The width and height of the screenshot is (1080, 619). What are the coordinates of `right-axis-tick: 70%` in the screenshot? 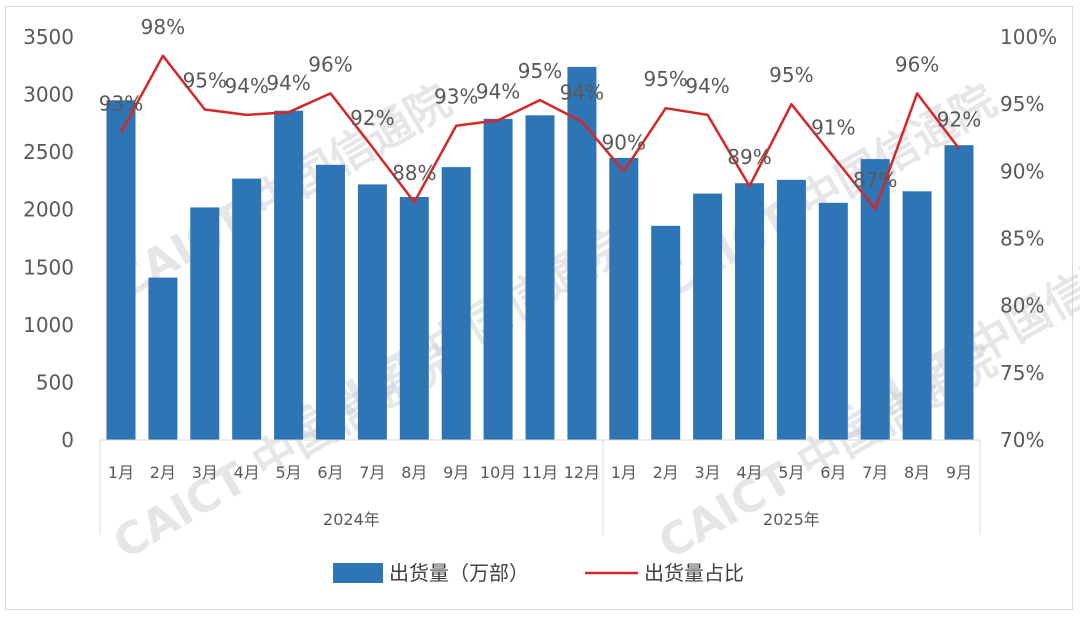 It's located at (1022, 440).